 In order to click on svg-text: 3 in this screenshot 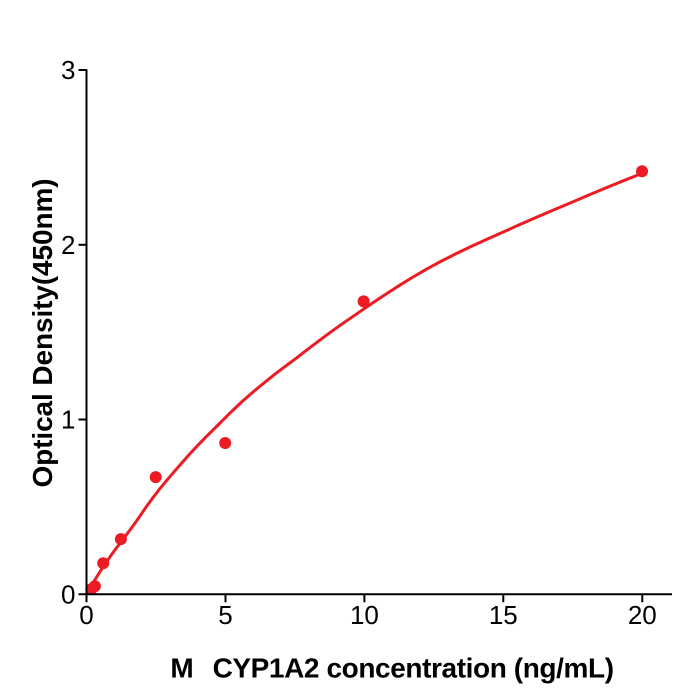, I will do `click(68, 70)`.